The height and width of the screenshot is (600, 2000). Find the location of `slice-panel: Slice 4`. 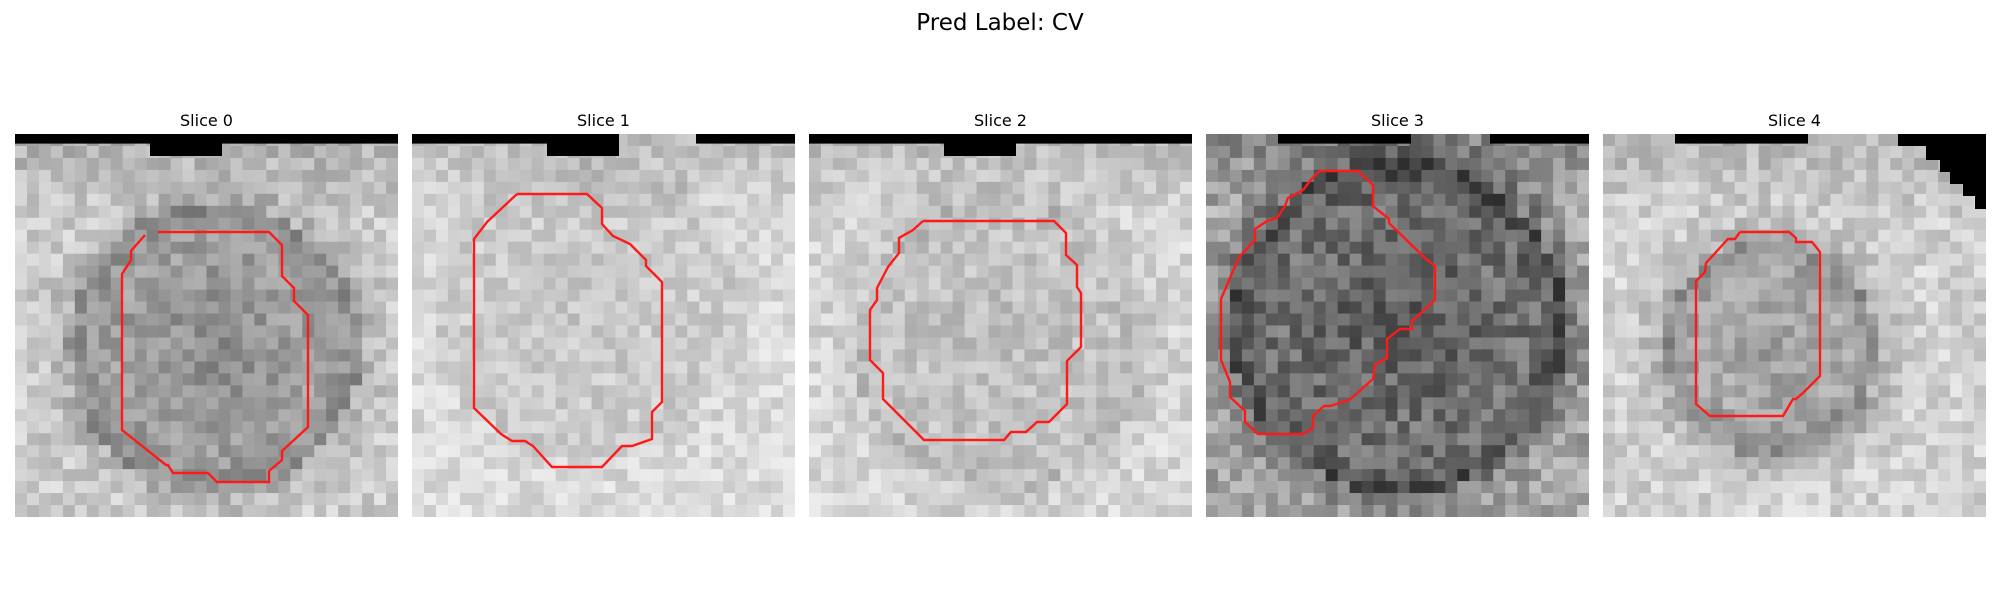

slice-panel: Slice 4 is located at coordinates (1794, 318).